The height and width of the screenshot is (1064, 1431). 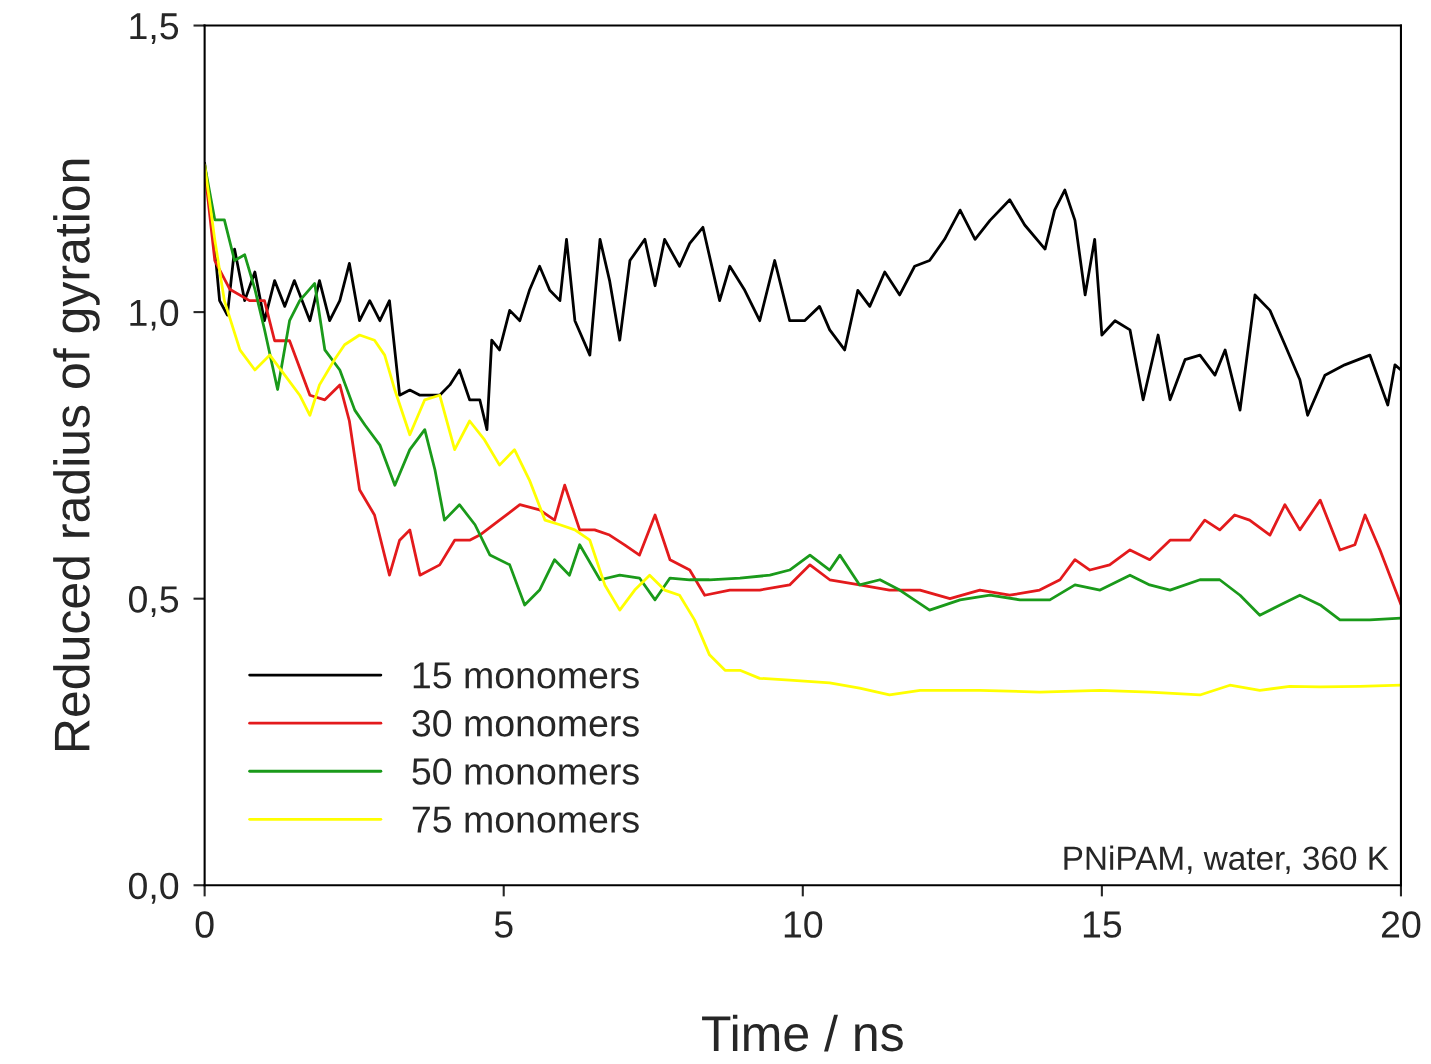 What do you see at coordinates (1102, 924) in the screenshot?
I see `x-tick-label: 15` at bounding box center [1102, 924].